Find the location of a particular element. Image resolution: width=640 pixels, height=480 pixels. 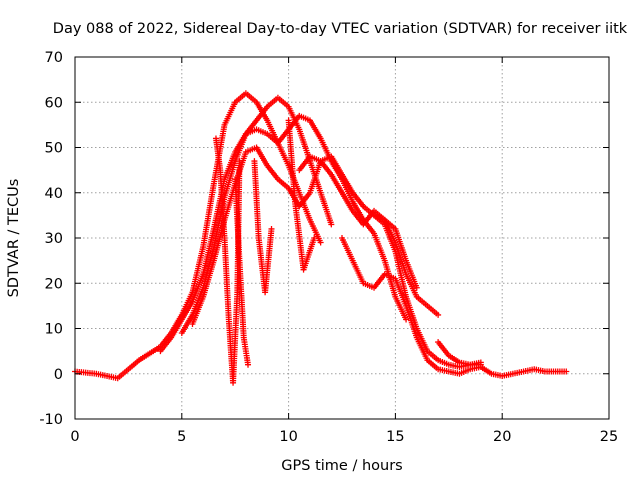

x-tick-label: 0 is located at coordinates (74, 437).